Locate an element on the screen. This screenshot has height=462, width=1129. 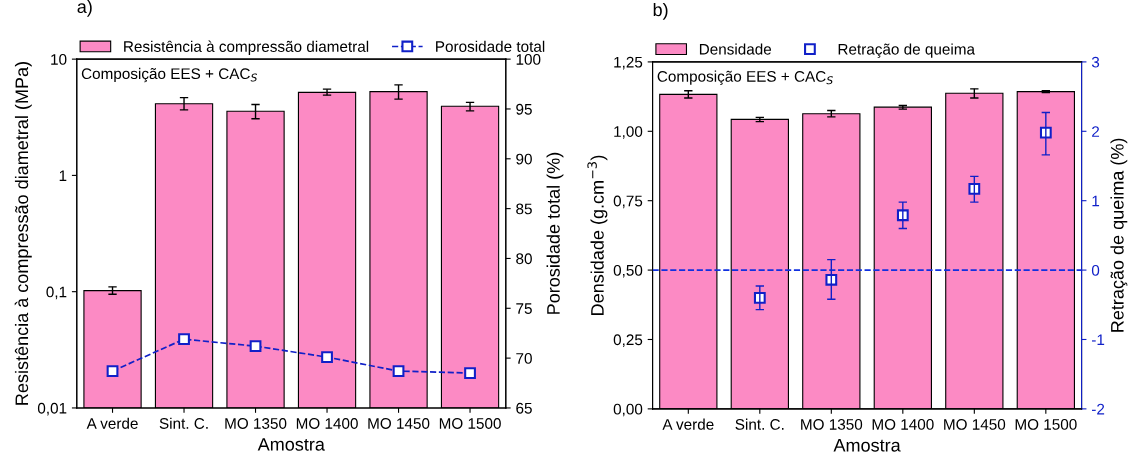
text: a) is located at coordinates (84, 8).